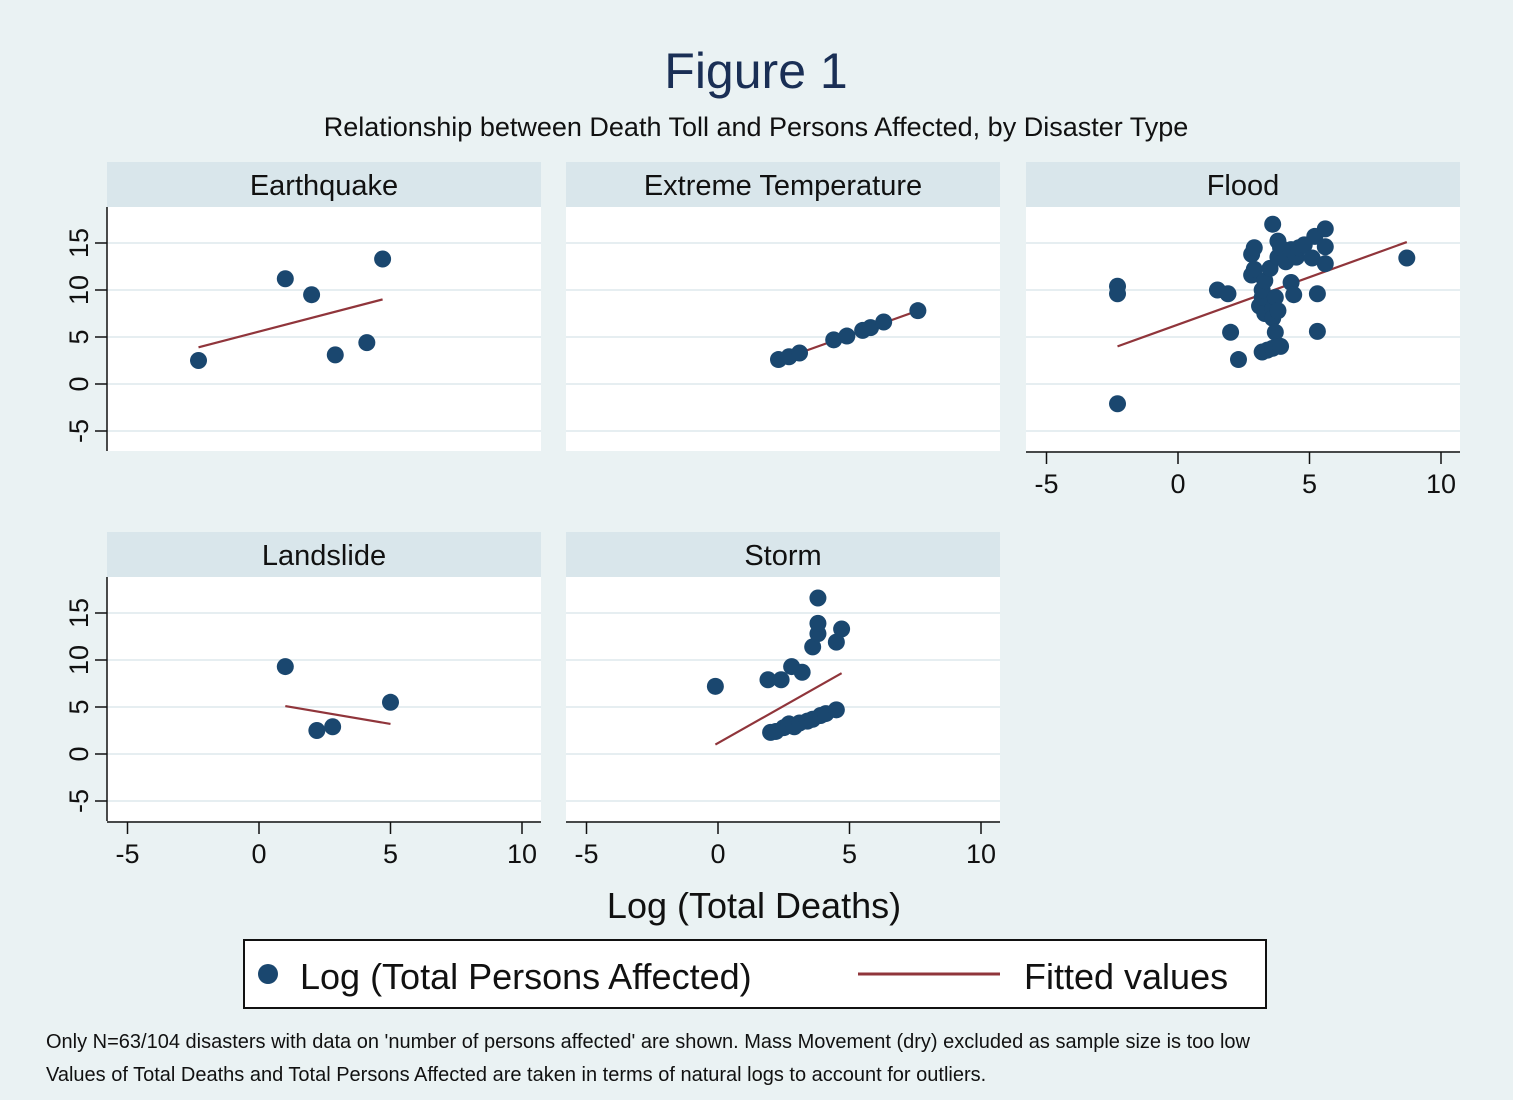 The image size is (1513, 1100). I want to click on plot-area-earthquake, so click(324, 329).